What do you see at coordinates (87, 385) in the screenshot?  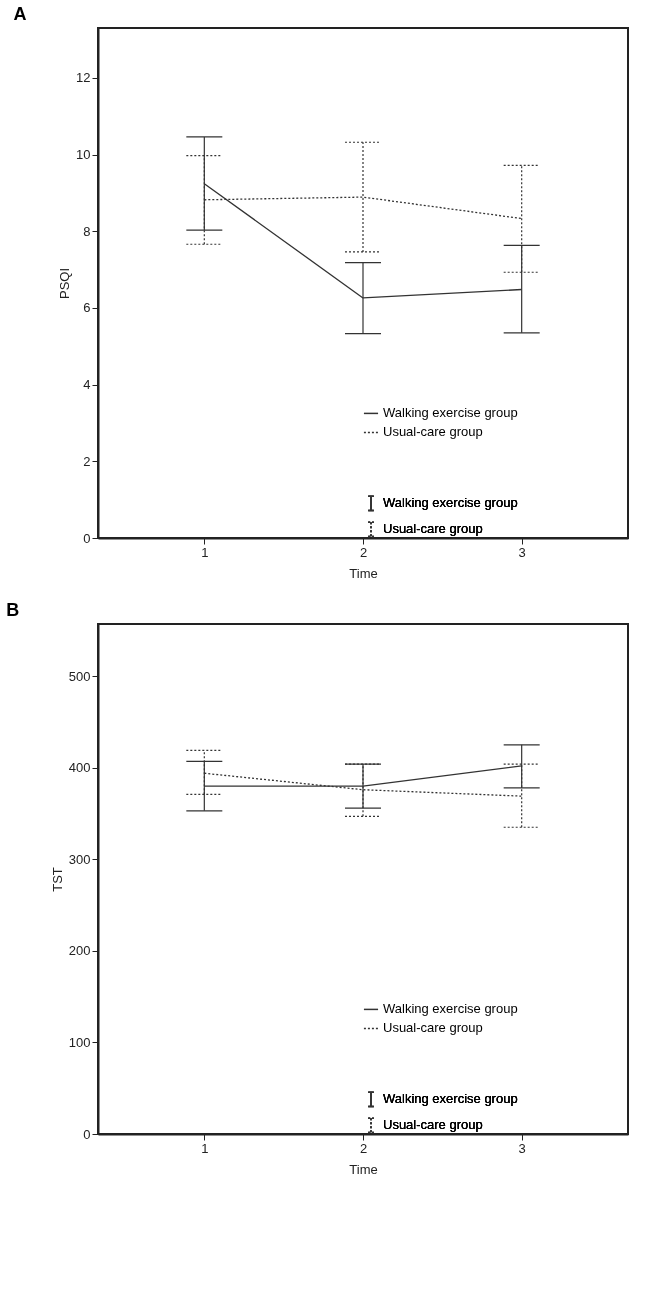 I see `y-tick-label: 4` at bounding box center [87, 385].